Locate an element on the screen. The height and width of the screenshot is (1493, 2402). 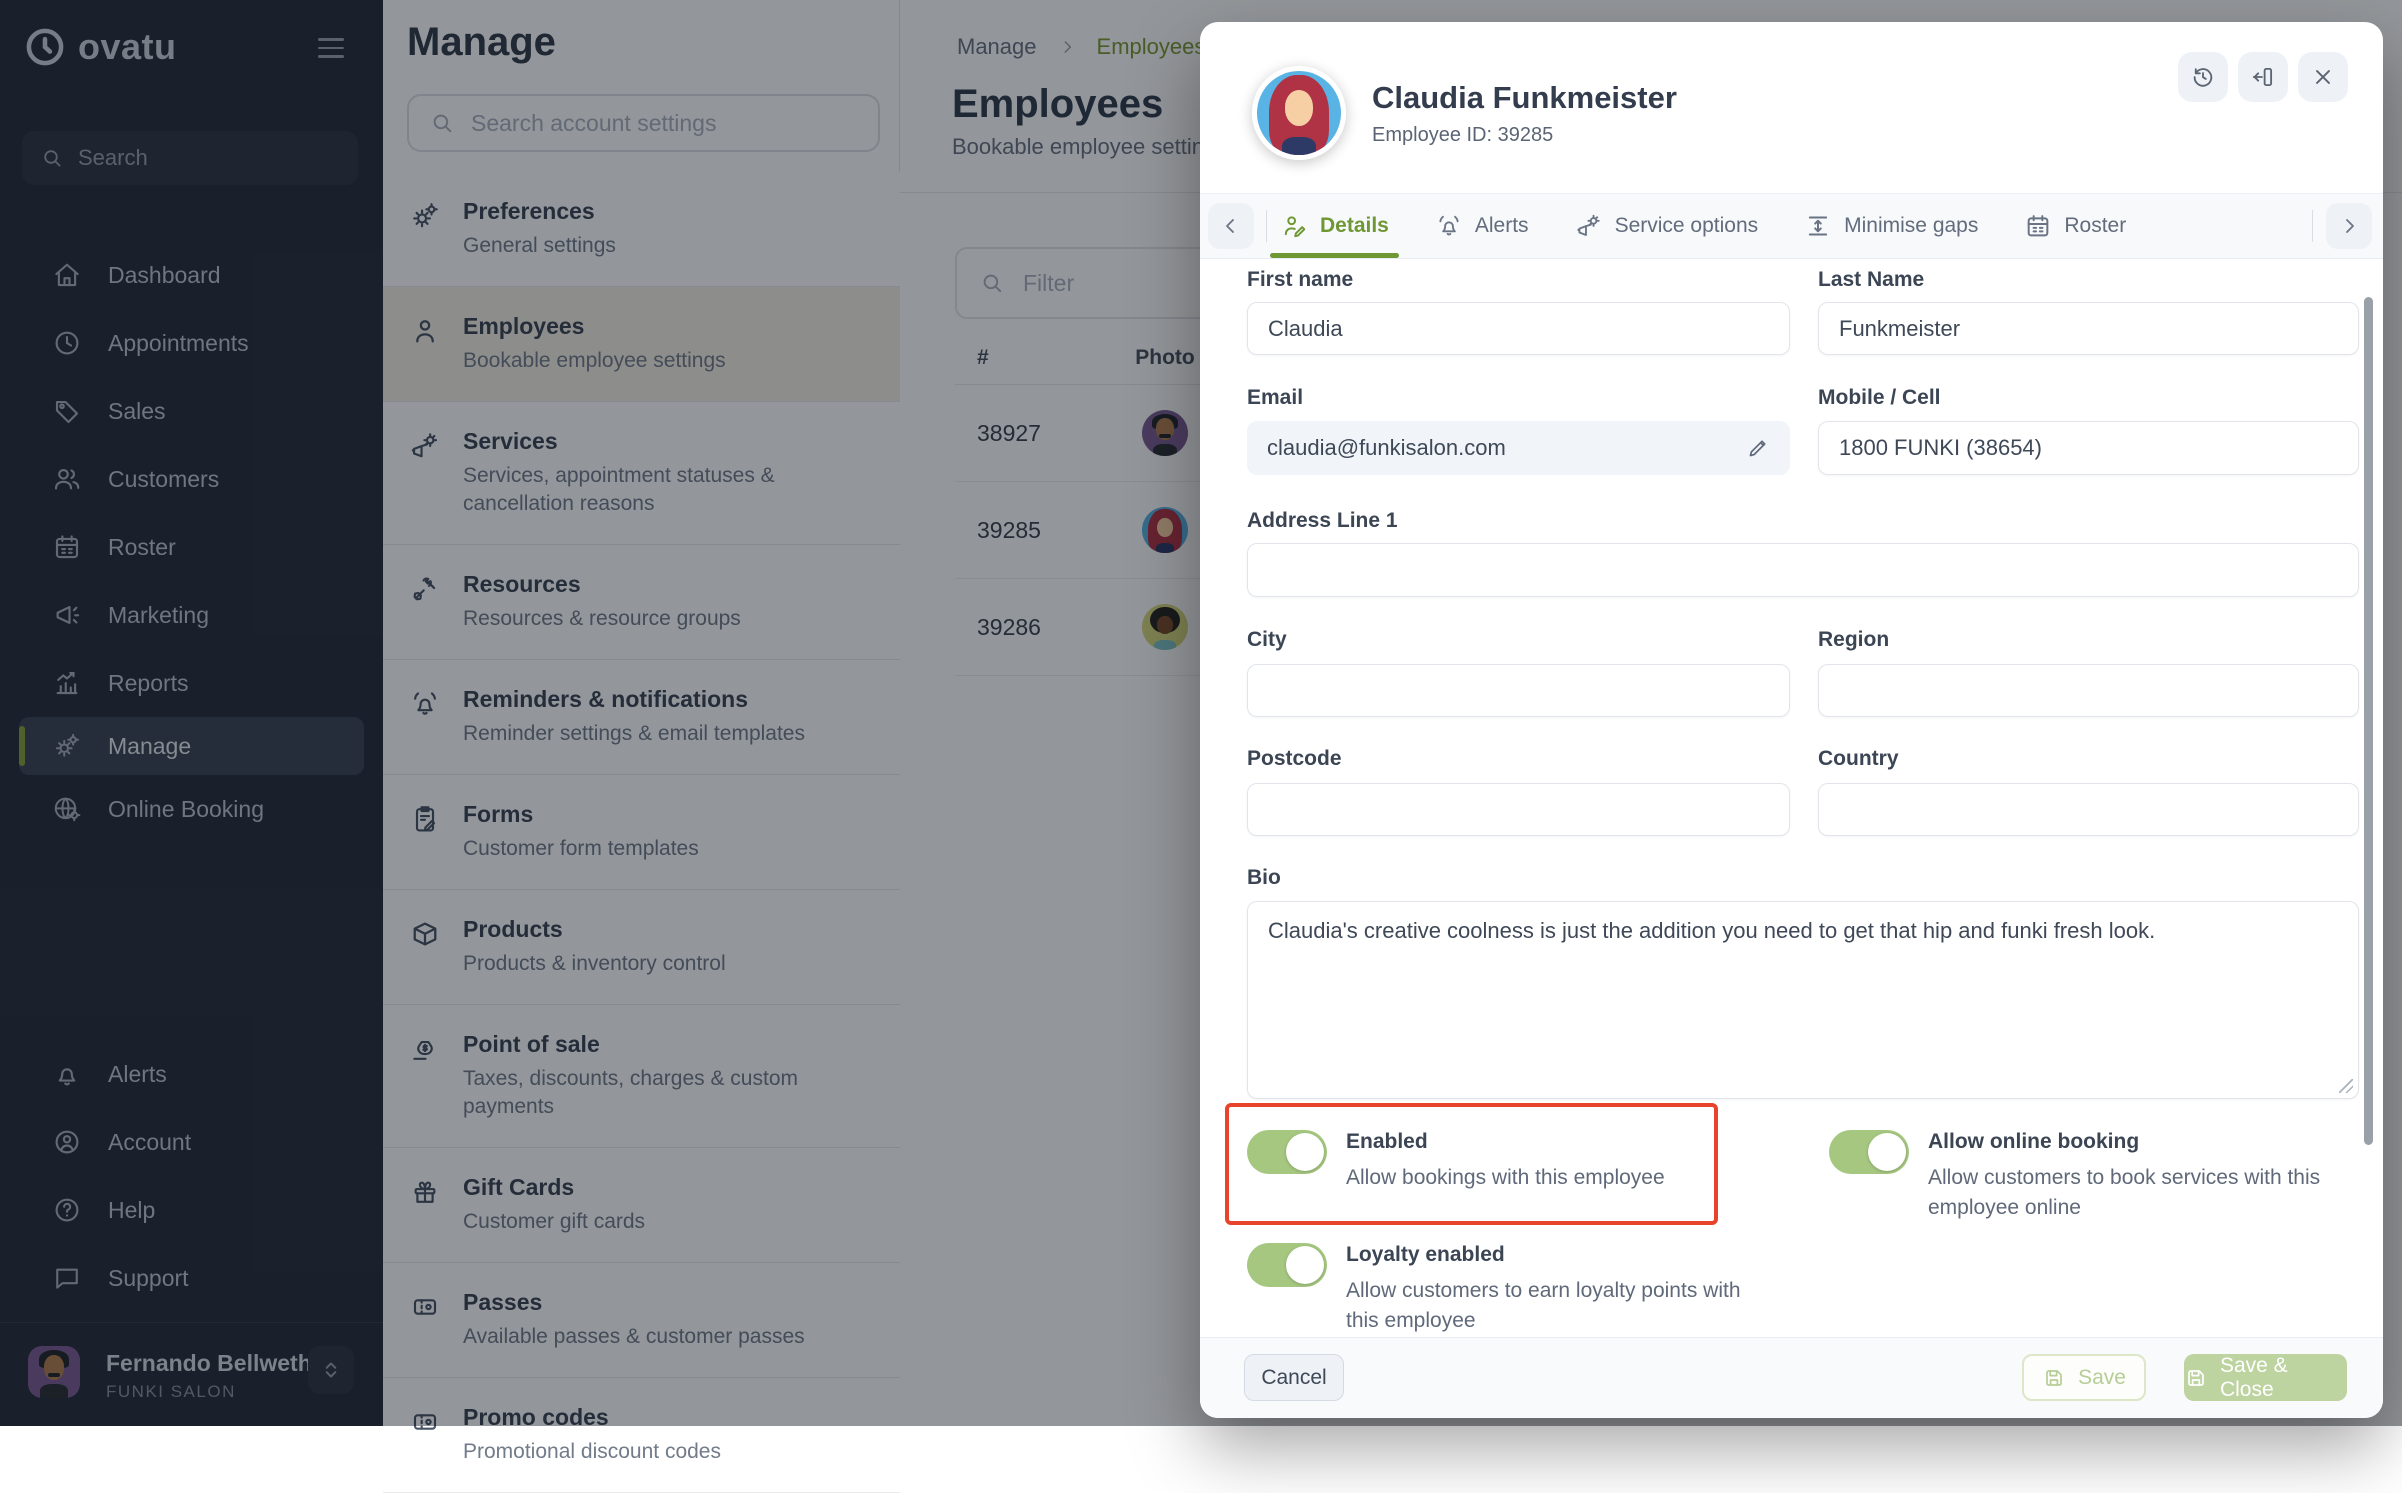
chevron-left-icon is located at coordinates (1231, 226).